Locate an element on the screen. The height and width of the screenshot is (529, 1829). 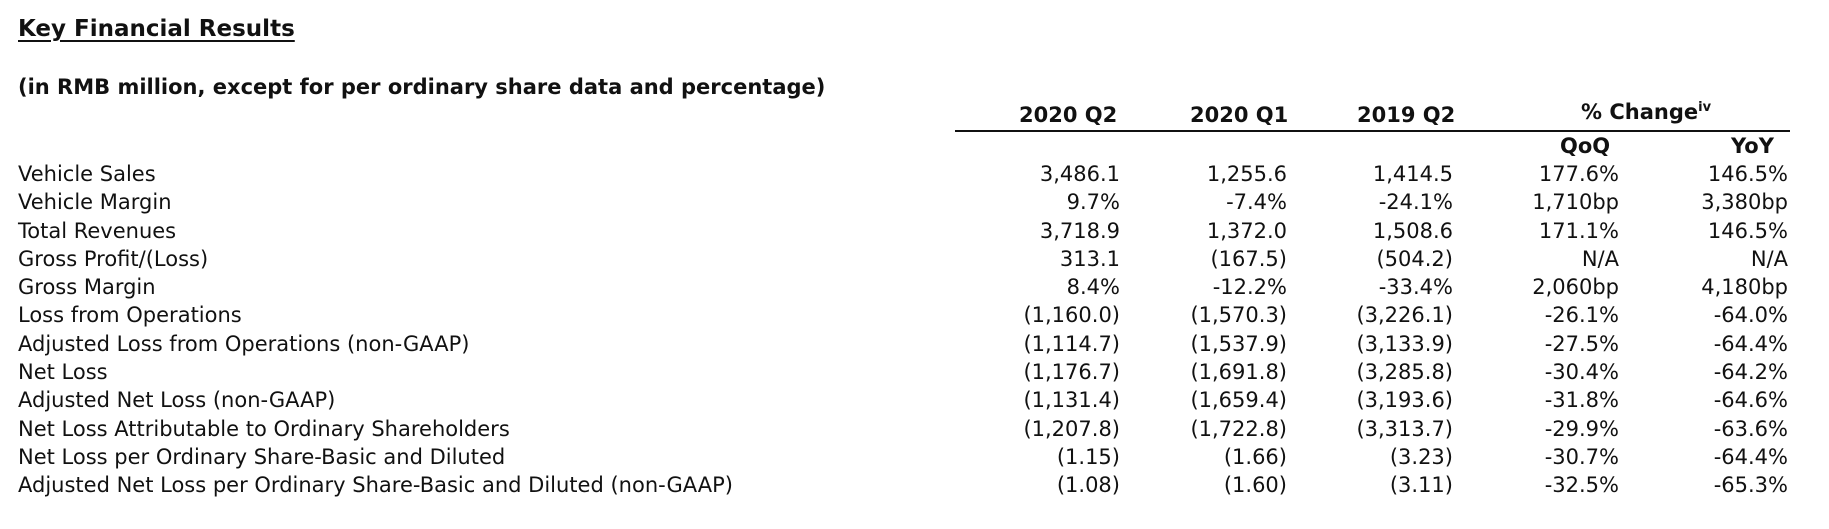
value-2020-q1: 1,372.0 is located at coordinates (1246, 230).